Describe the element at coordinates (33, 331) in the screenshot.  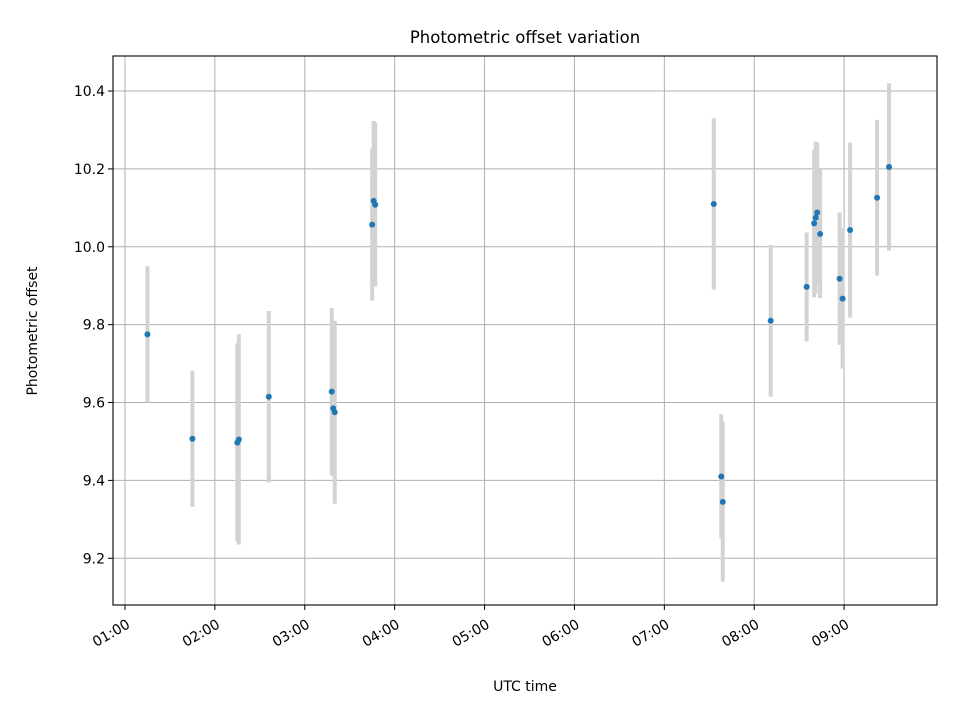
I see `y-axis-label: Photometric offset` at that location.